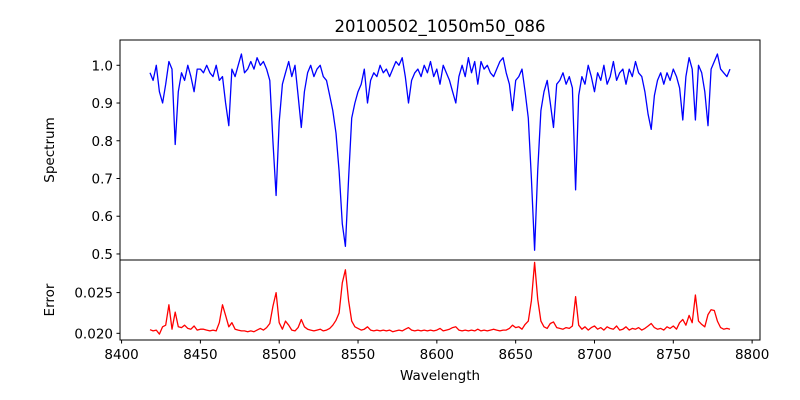 The image size is (800, 400). Describe the element at coordinates (594, 355) in the screenshot. I see `x-tick-label: 8700` at that location.